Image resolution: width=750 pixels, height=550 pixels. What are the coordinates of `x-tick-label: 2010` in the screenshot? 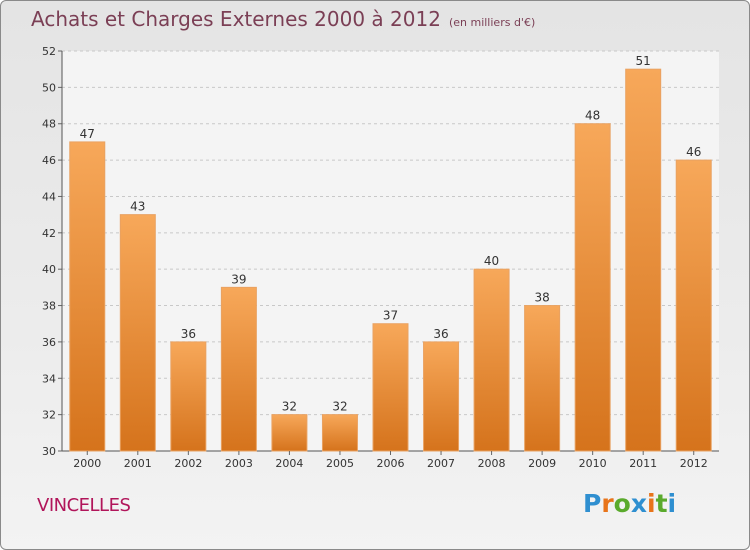 It's located at (593, 463).